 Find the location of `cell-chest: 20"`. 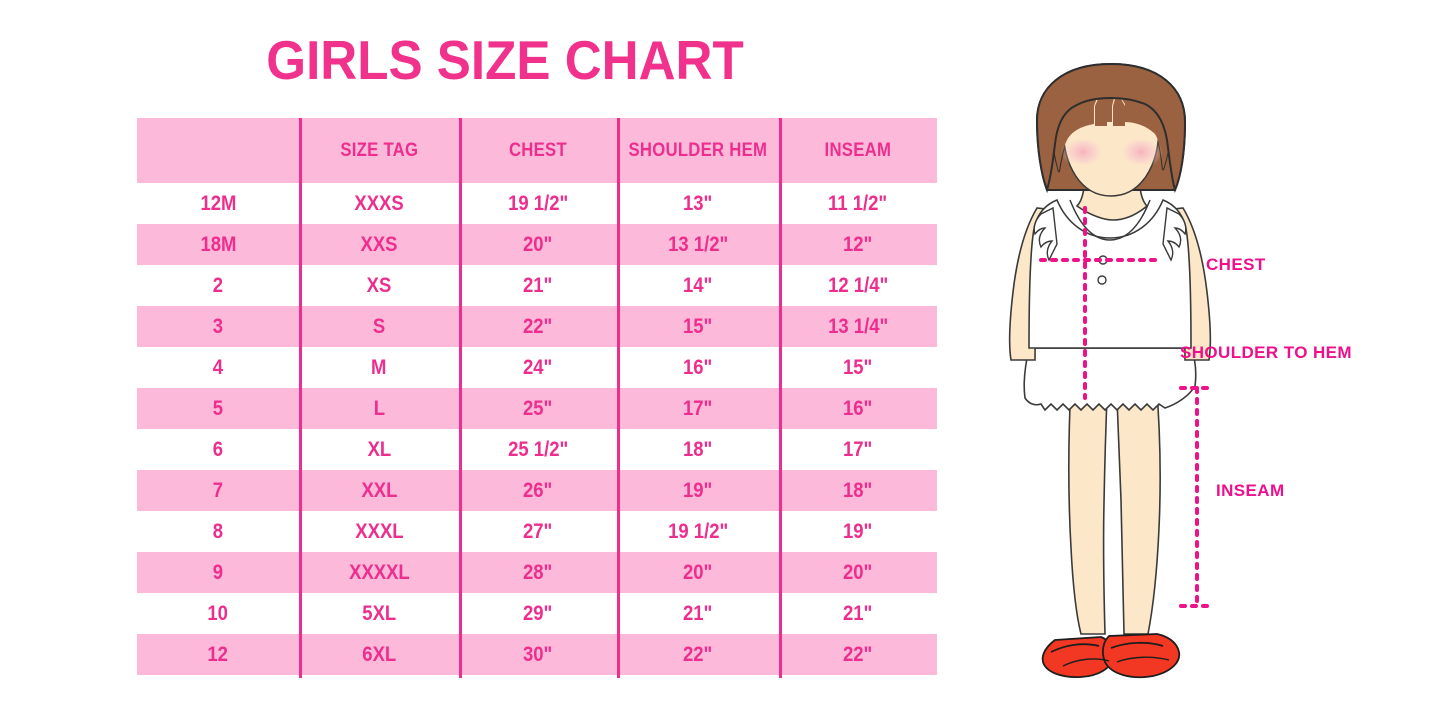

cell-chest: 20" is located at coordinates (538, 244).